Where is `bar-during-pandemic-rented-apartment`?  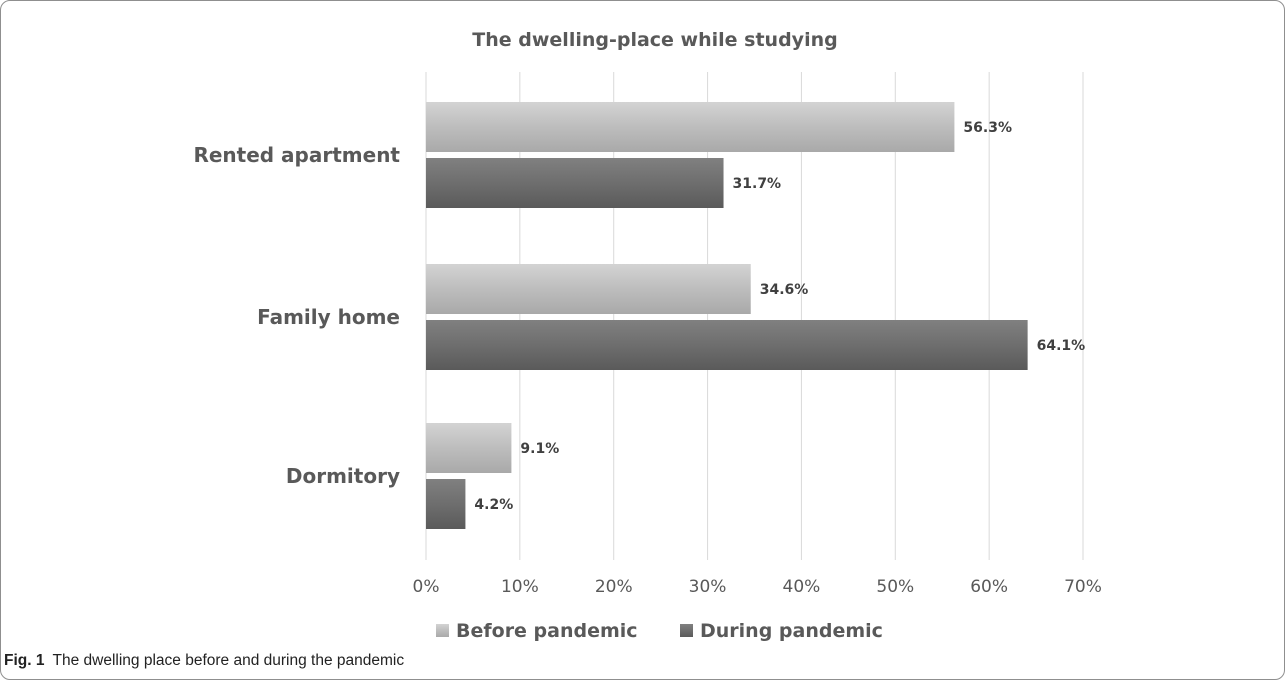
bar-during-pandemic-rented-apartment is located at coordinates (575, 183).